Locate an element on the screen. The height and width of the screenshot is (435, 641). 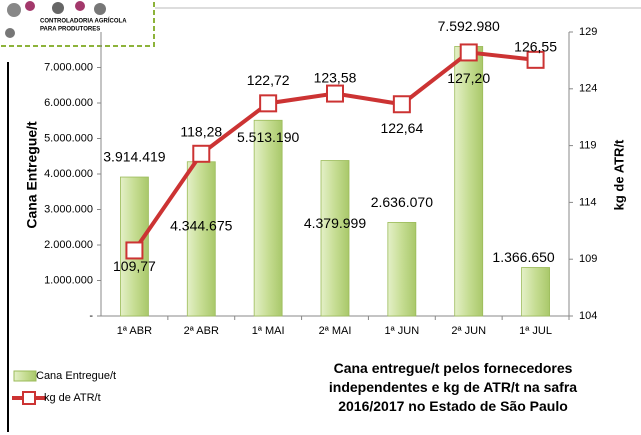
line-value-label: 123,58 is located at coordinates (335, 77).